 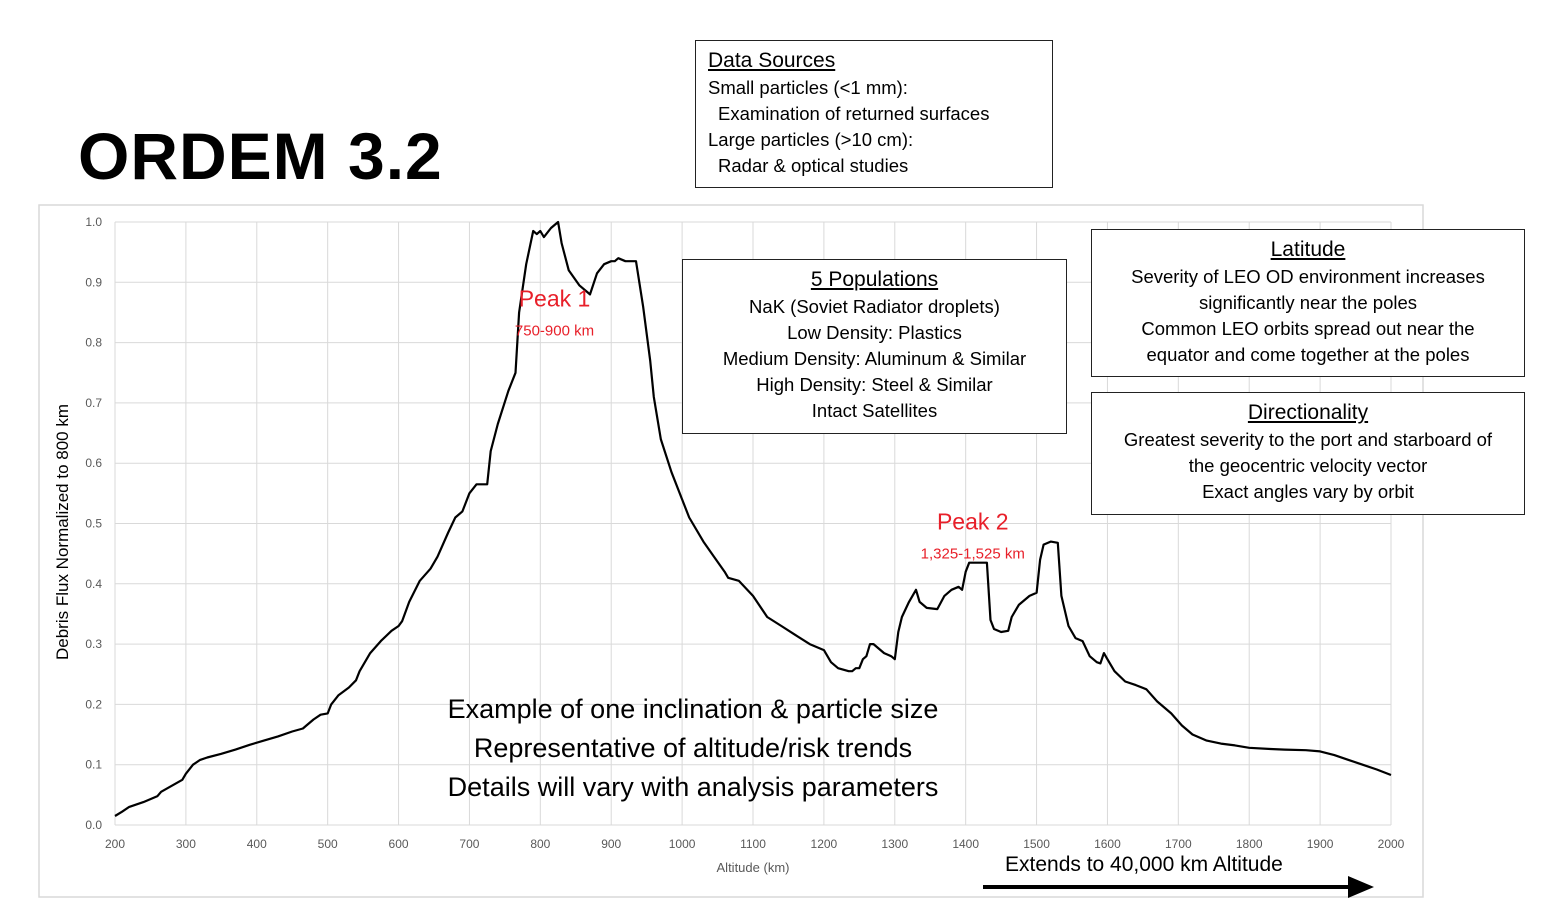 What do you see at coordinates (1249, 844) in the screenshot?
I see `x-tick-label: 1800` at bounding box center [1249, 844].